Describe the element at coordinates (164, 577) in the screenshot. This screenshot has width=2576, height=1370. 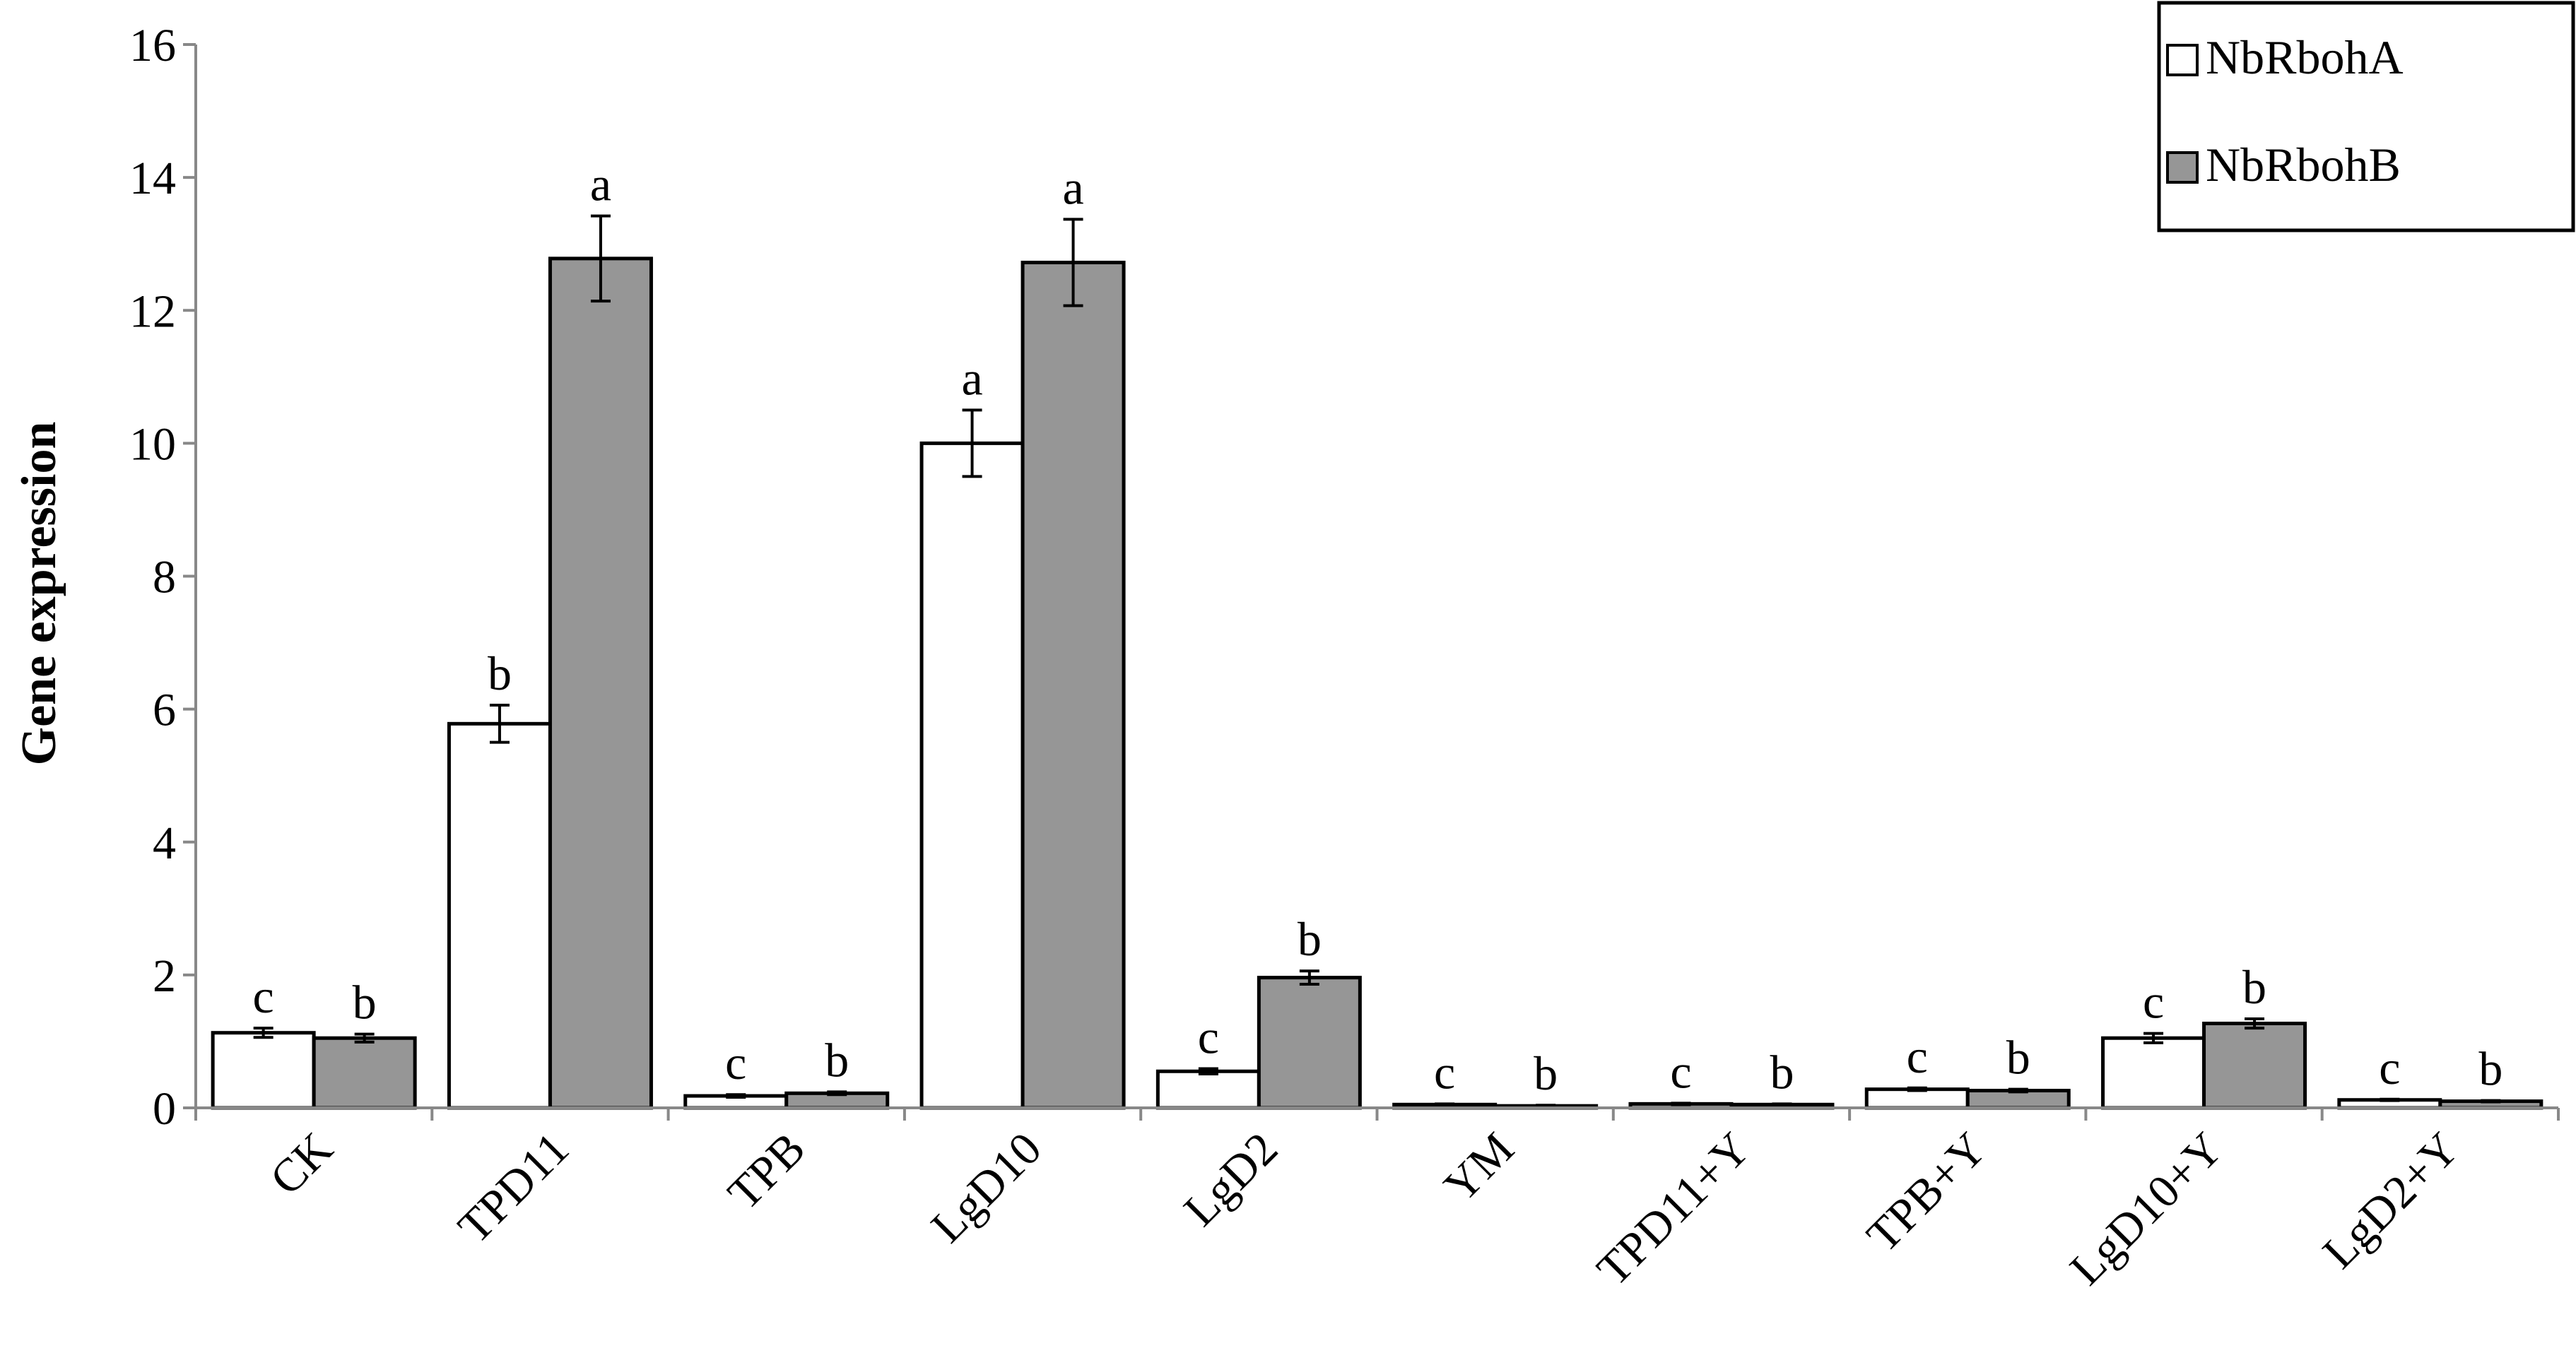
I see `y-tick-label: 8` at that location.